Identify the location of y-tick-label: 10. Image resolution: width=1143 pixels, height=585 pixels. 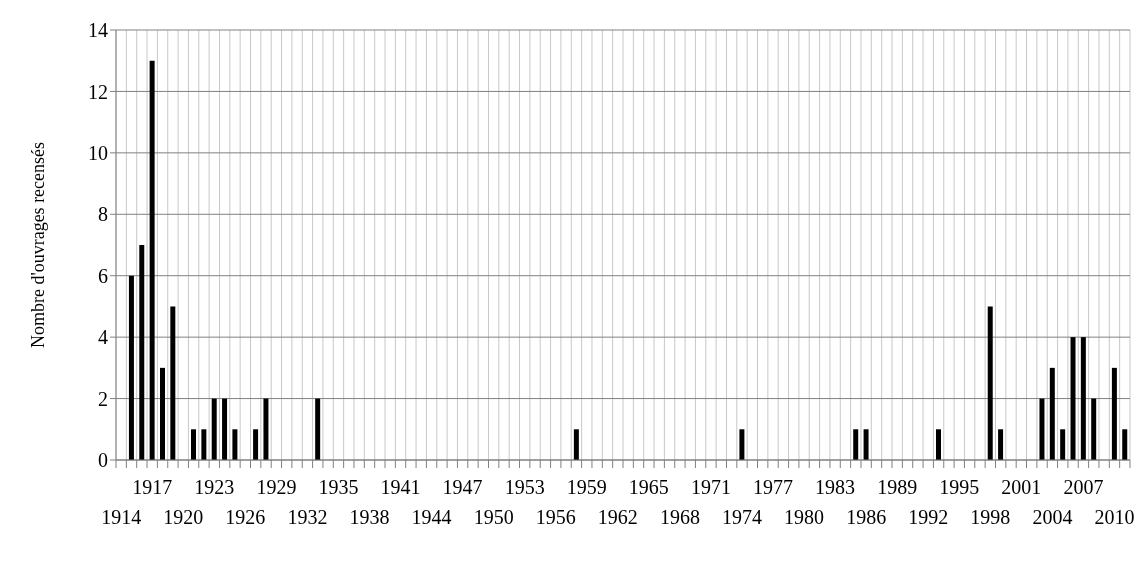
(98, 152).